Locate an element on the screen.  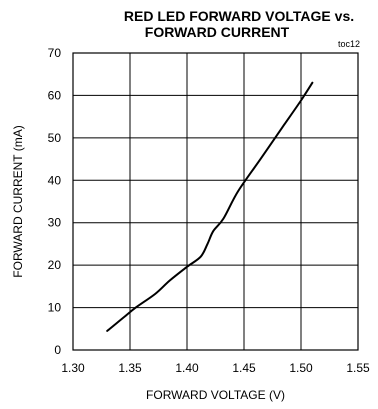
y-tick-label: 10 is located at coordinates (55, 308).